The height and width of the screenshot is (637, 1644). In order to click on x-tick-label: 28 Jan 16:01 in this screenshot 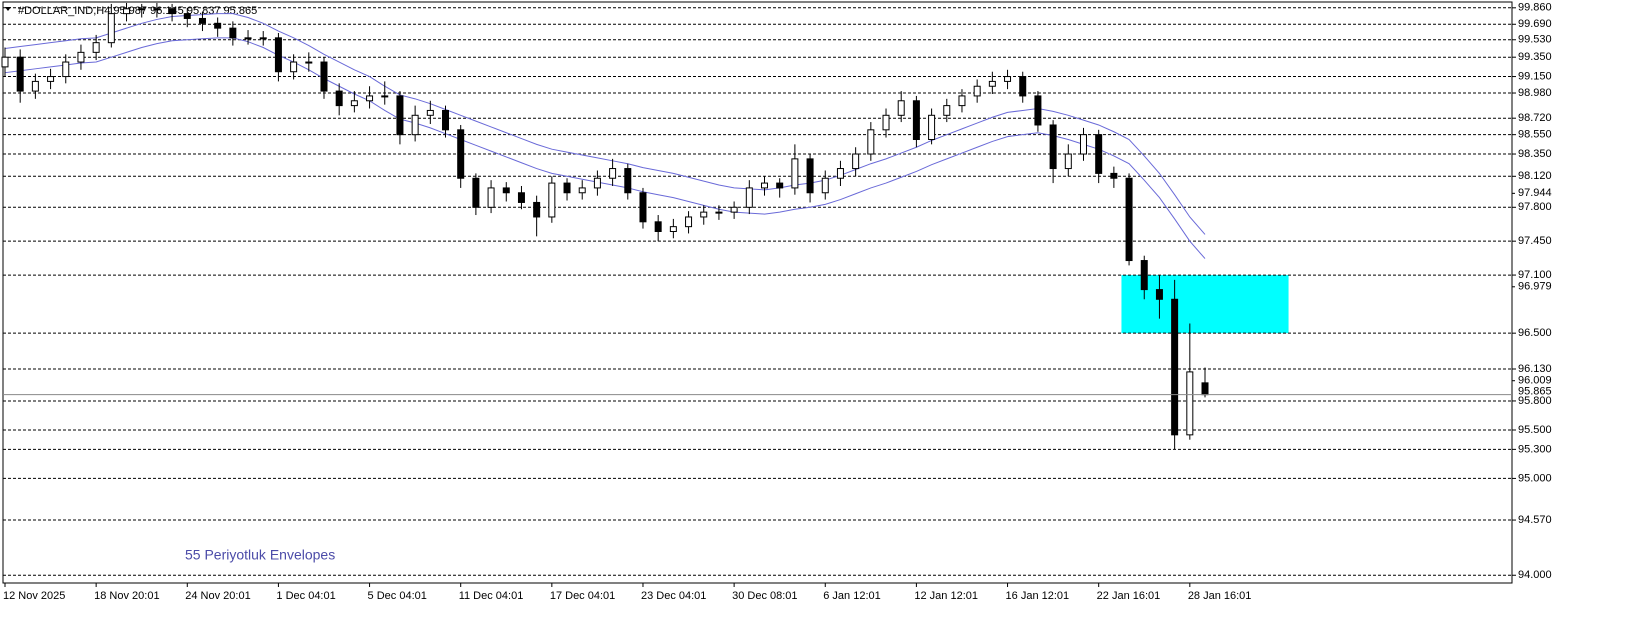, I will do `click(1220, 596)`.